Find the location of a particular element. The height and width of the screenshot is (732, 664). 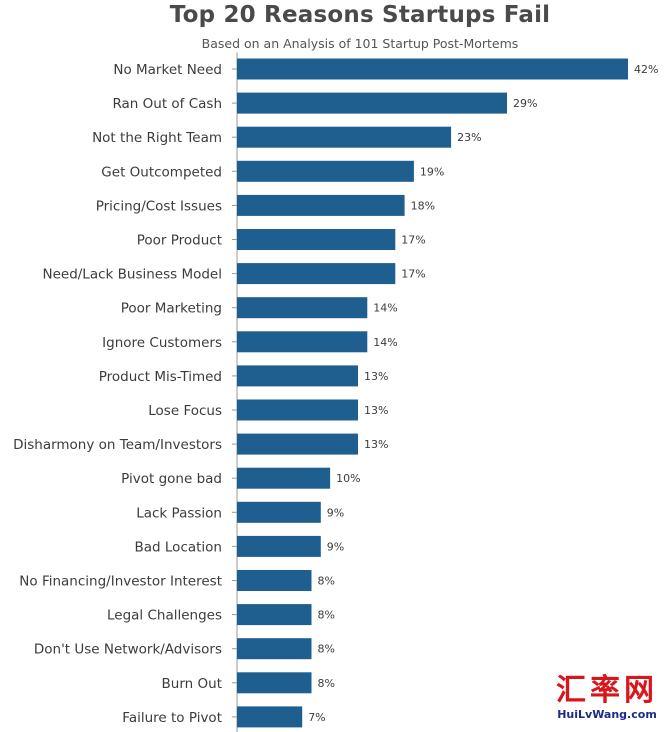

value-label: 19% is located at coordinates (432, 171).